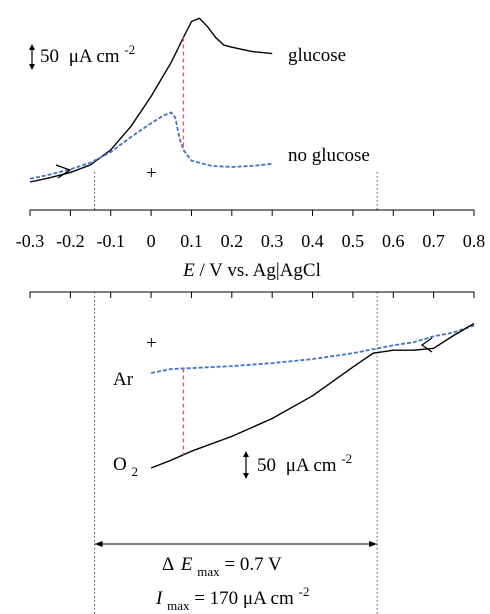 Image resolution: width=490 pixels, height=614 pixels. Describe the element at coordinates (70, 241) in the screenshot. I see `x-tick-label: -0.2` at that location.